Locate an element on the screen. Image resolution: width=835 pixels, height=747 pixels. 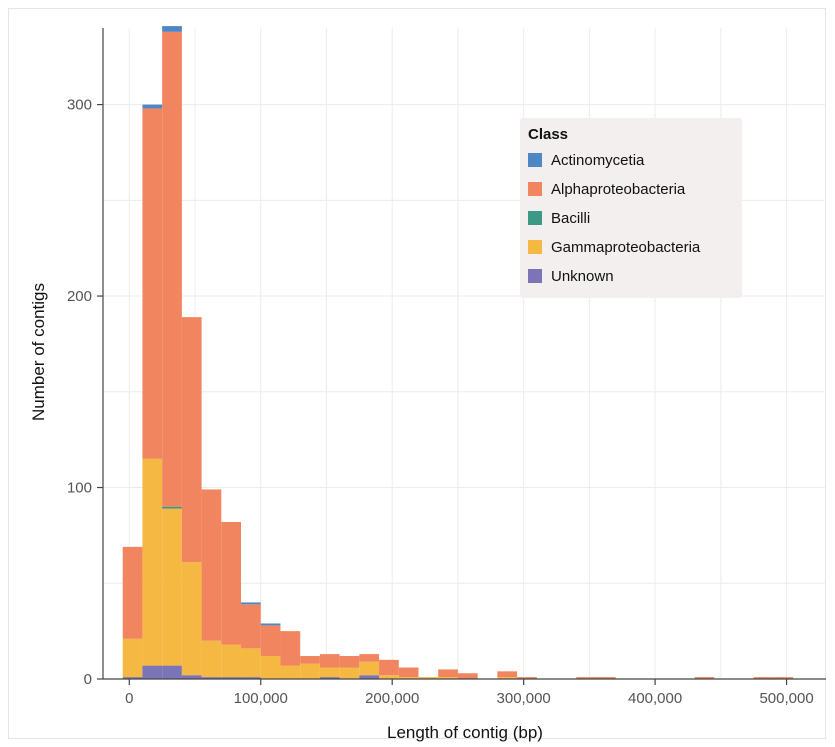
x-tick-label: 100,000 is located at coordinates (261, 698).